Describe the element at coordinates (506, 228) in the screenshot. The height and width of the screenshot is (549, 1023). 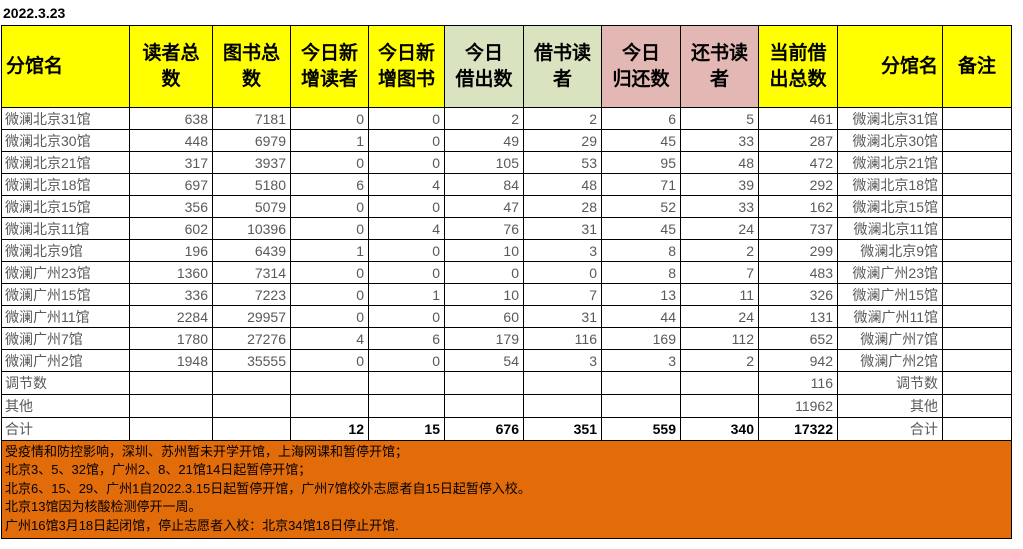
I see `table-row: 微澜北京11馆 602 10396 0 4 76 31 45 24 737 微澜北京11馆` at that location.